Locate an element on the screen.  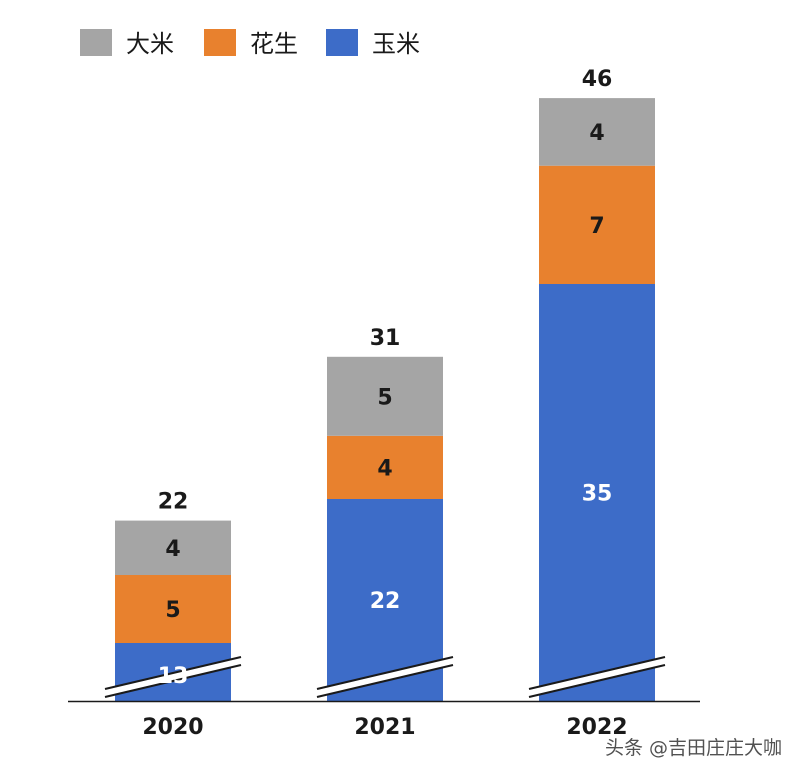
data-label-2022-1: 35 is located at coordinates (597, 494).